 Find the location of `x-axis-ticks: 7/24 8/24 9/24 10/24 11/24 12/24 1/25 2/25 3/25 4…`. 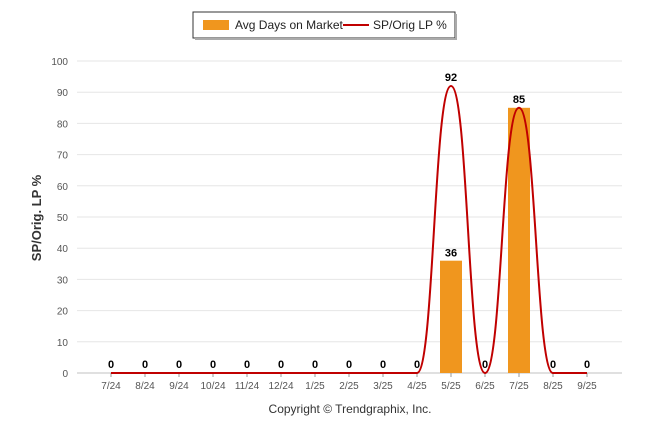

x-axis-ticks: 7/24 8/24 9/24 10/24 11/24 12/24 1/25 2/25 3/25 4… is located at coordinates (349, 382).